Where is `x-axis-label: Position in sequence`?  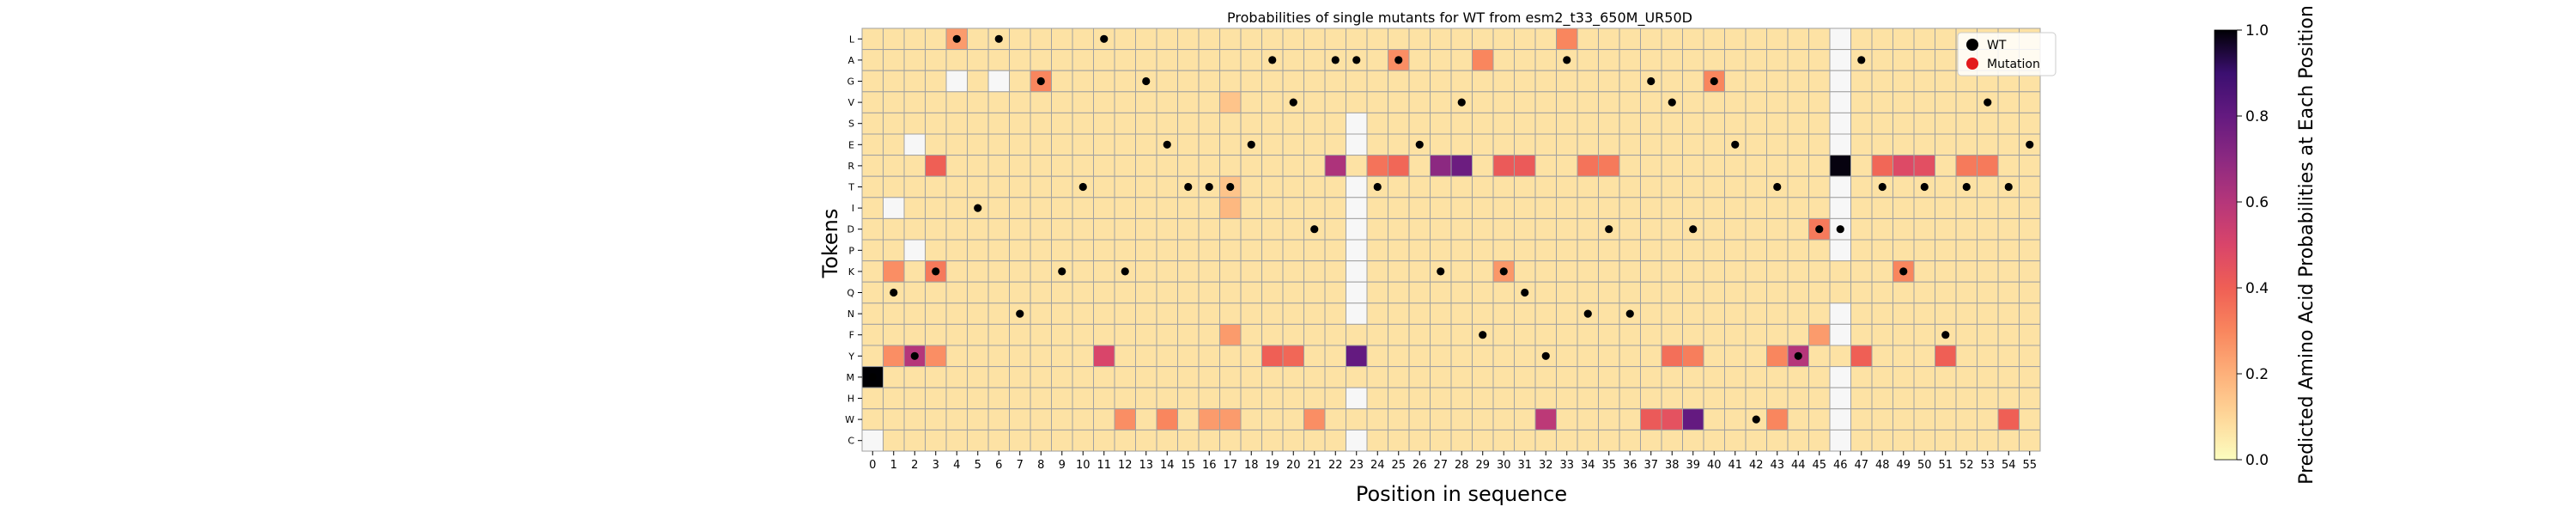
x-axis-label: Position in sequence is located at coordinates (1462, 494).